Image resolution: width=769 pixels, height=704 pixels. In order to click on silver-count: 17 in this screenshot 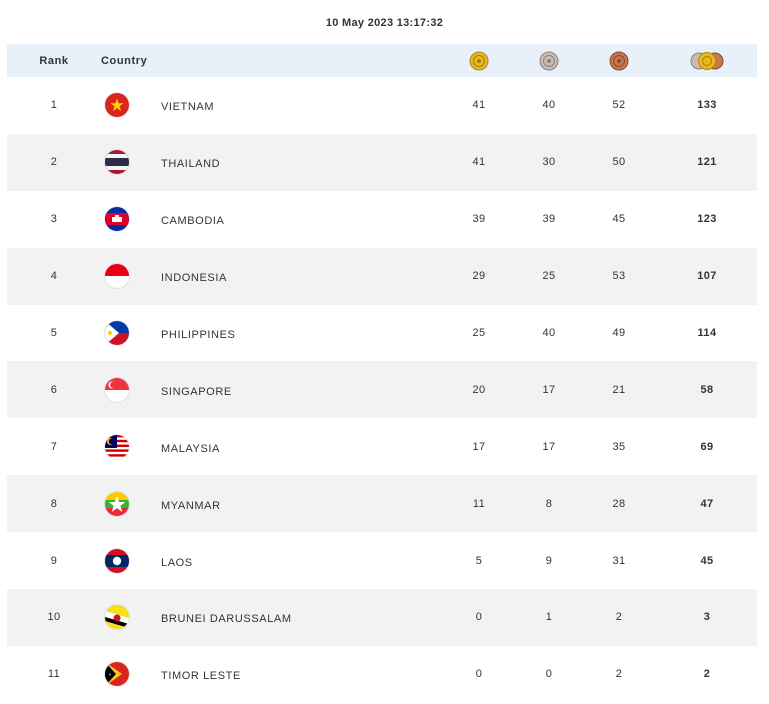, I will do `click(549, 389)`.